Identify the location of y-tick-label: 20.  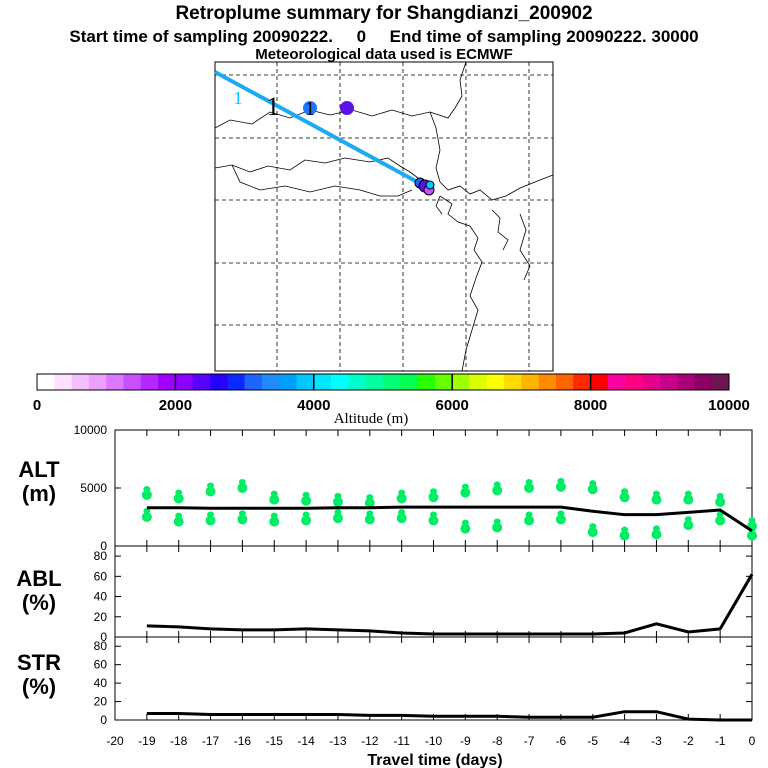
(101, 702).